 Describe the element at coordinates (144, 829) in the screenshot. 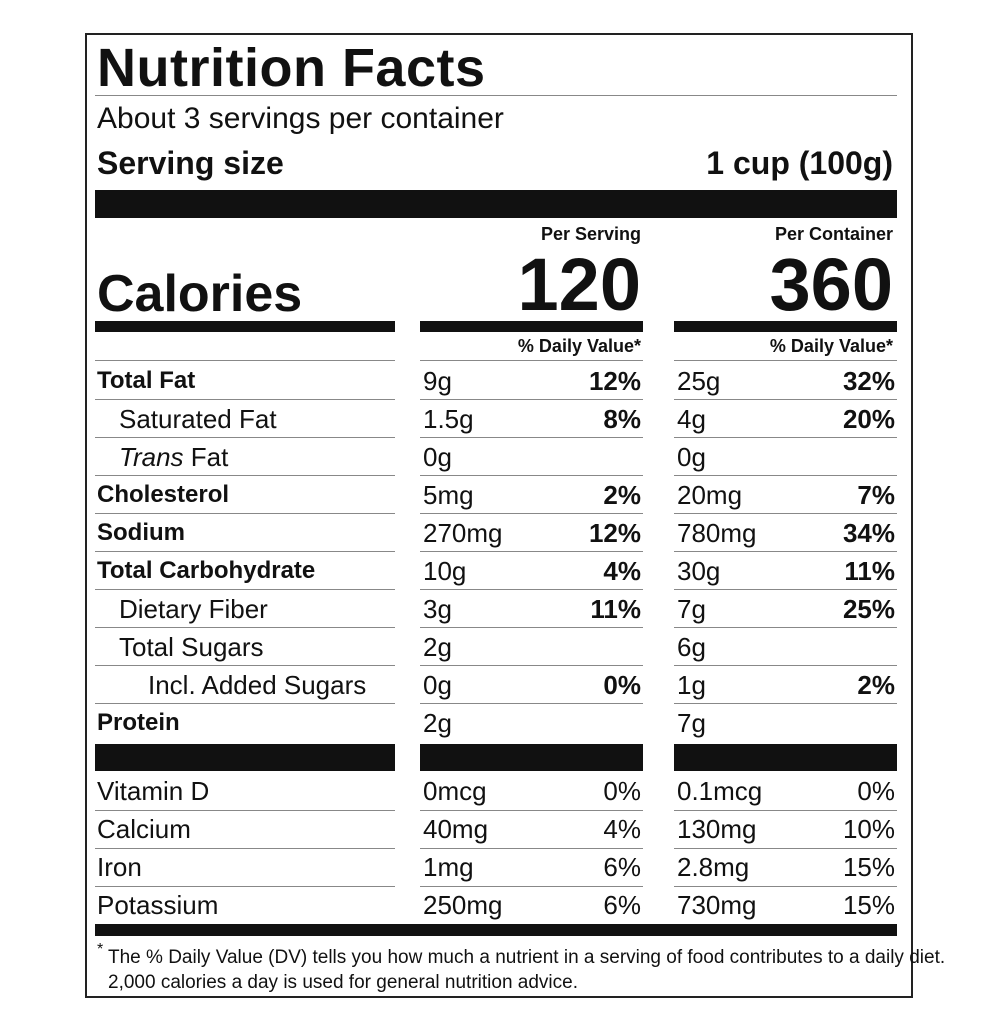

I see `vitamin-name: Calcium` at that location.